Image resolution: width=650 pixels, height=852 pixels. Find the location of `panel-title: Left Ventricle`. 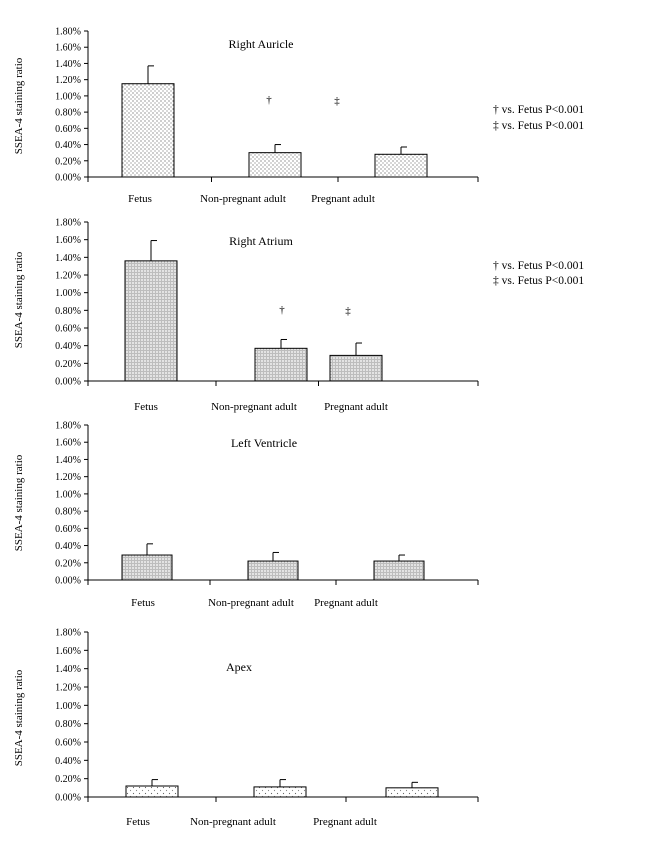

panel-title: Left Ventricle is located at coordinates (264, 443).